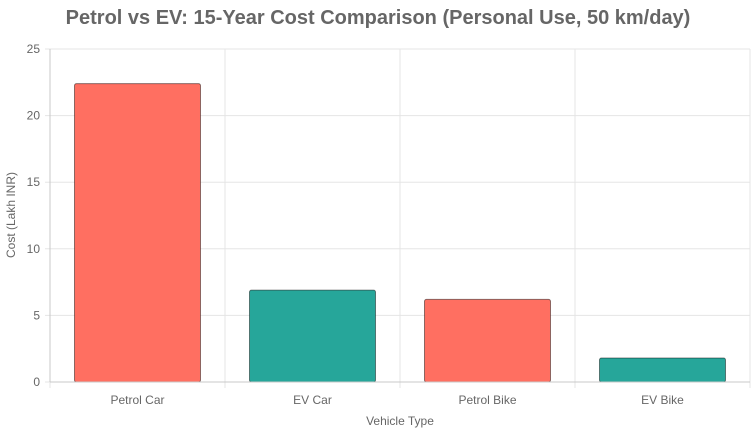  Describe the element at coordinates (662, 400) in the screenshot. I see `x-tick-label: EV Bike` at that location.